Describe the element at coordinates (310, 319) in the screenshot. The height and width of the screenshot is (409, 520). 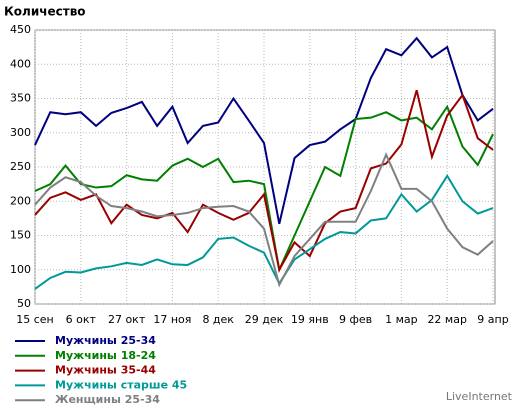
I see `x-tick-label: 19 янв` at that location.